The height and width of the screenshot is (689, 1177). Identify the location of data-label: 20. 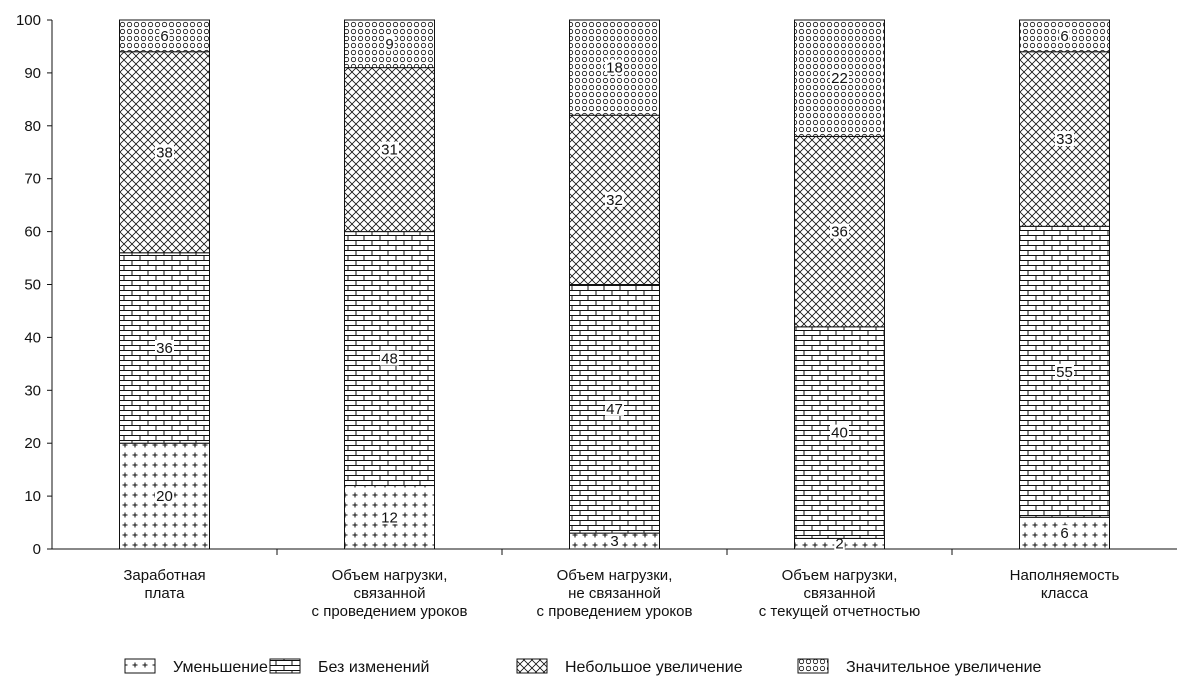
(164, 496).